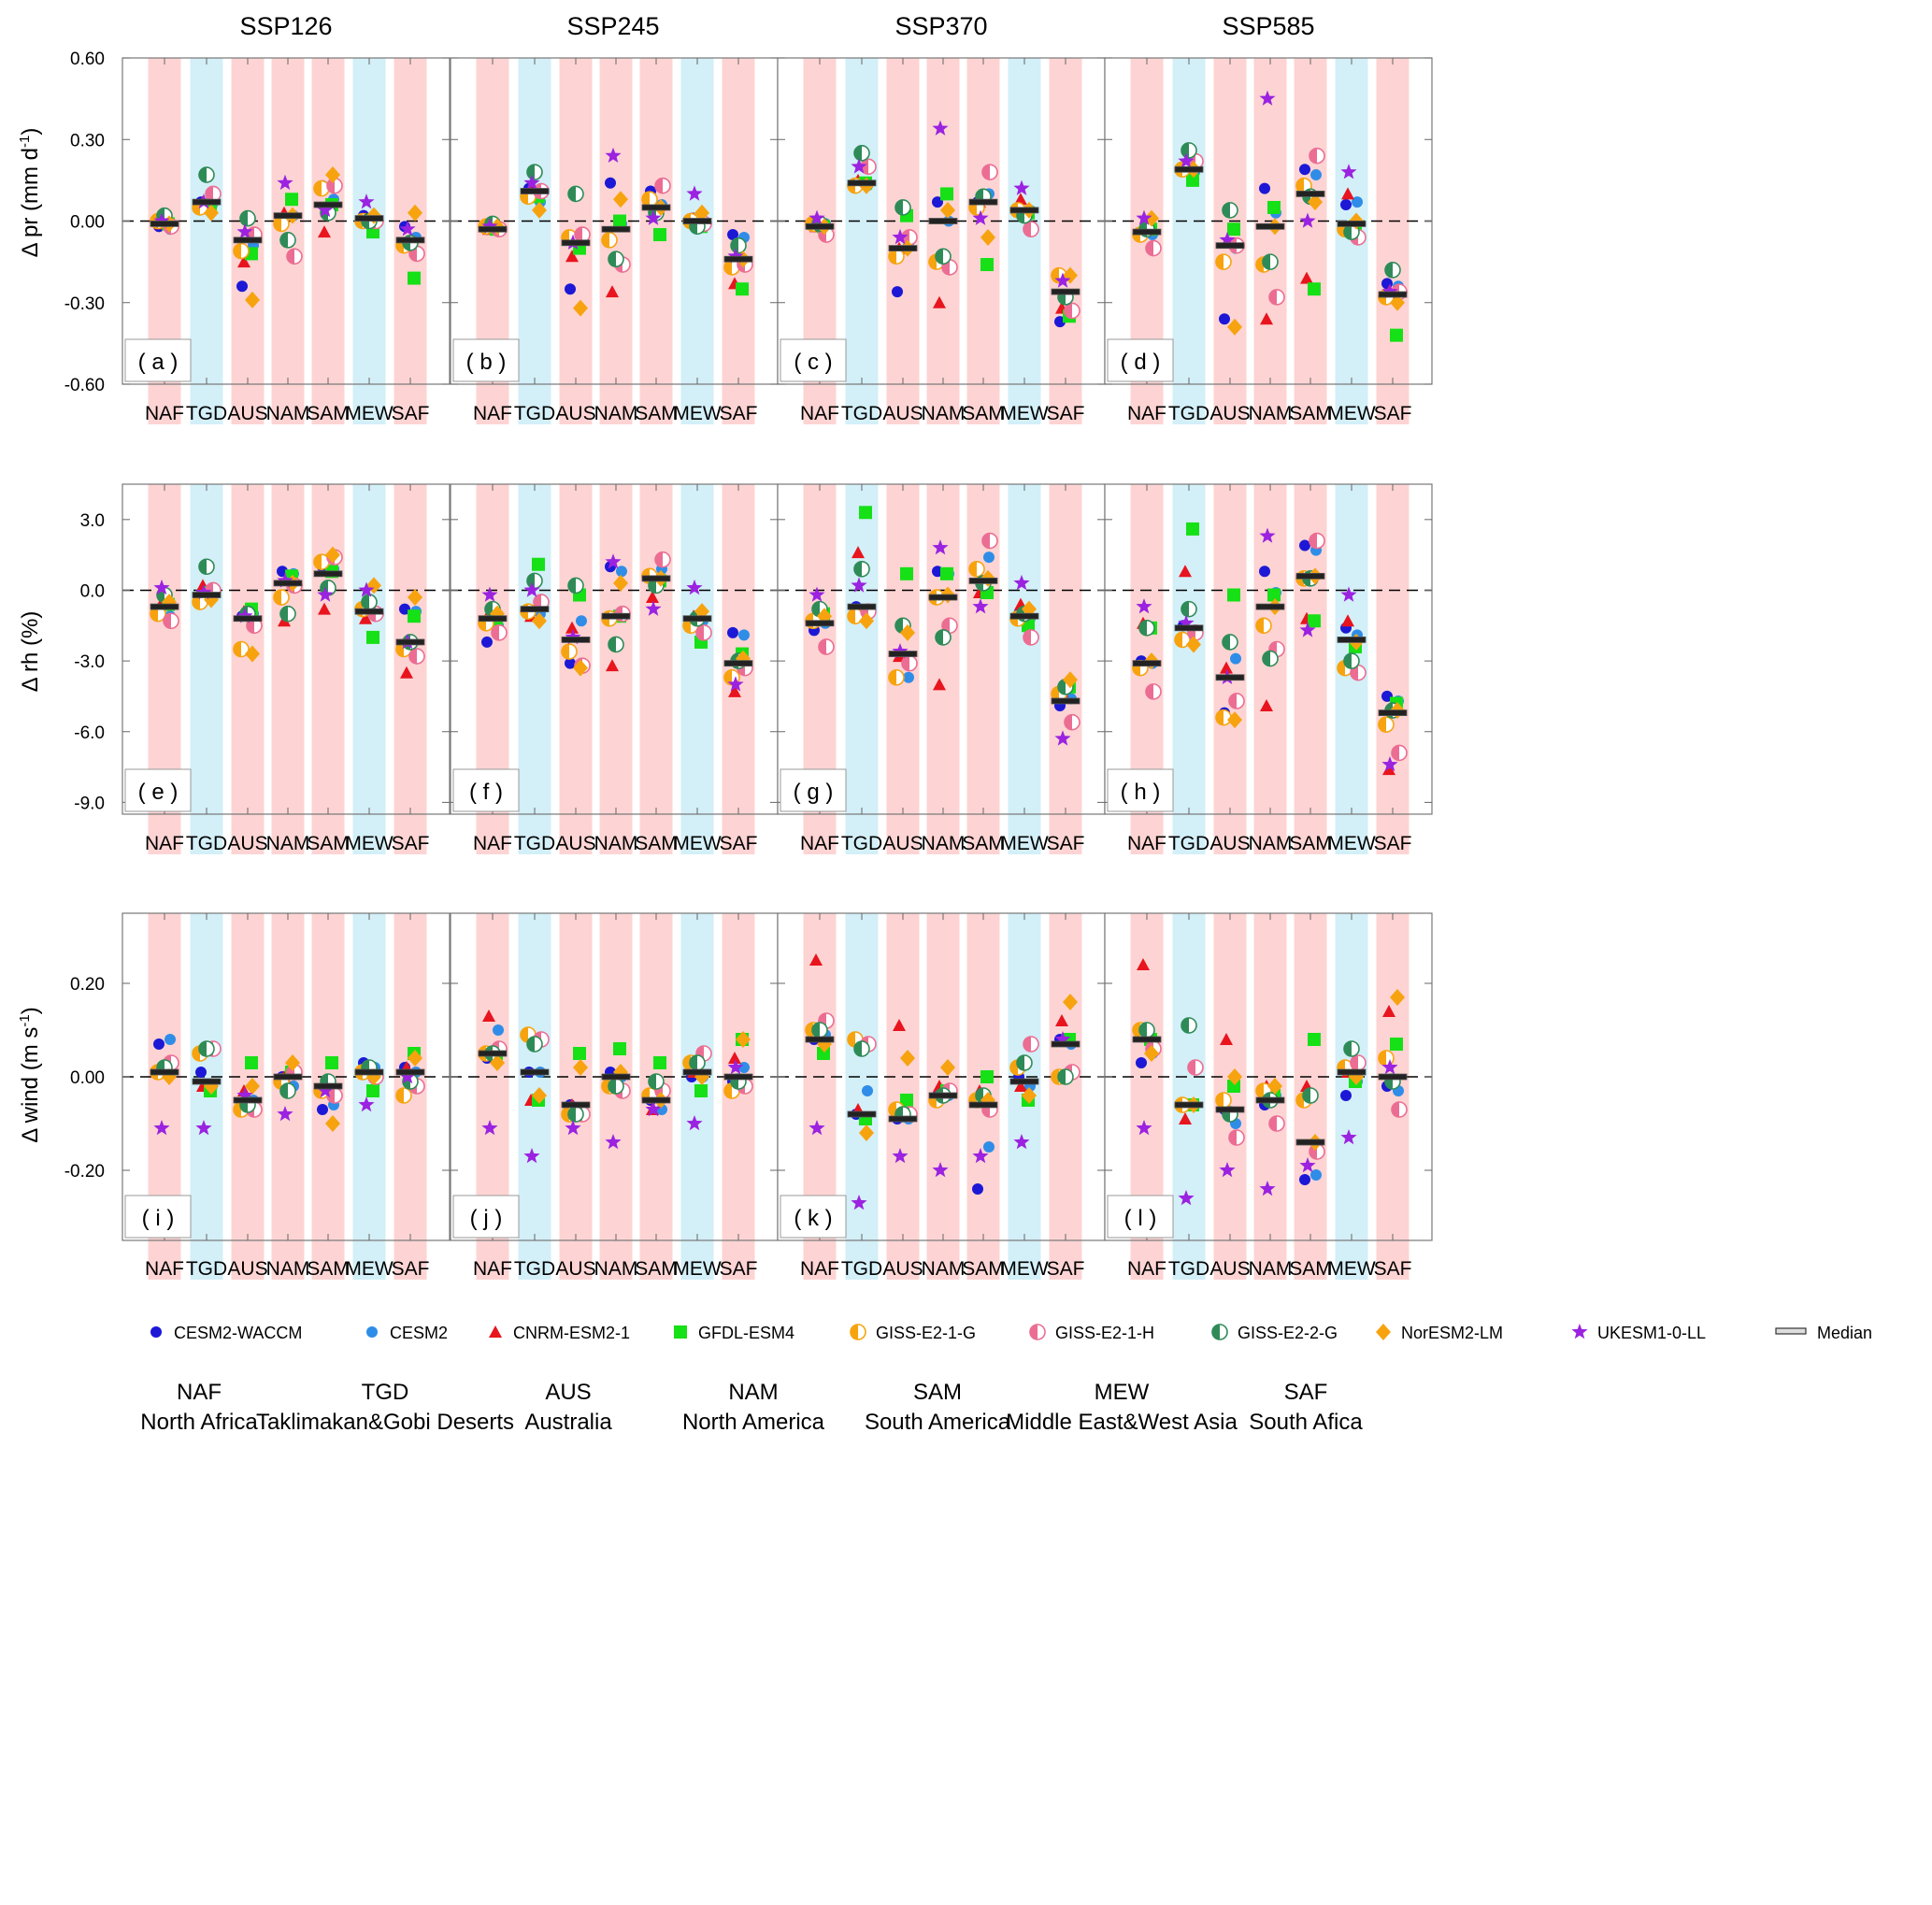 The height and width of the screenshot is (1905, 1932). What do you see at coordinates (158, 790) in the screenshot?
I see `panel-label-box` at bounding box center [158, 790].